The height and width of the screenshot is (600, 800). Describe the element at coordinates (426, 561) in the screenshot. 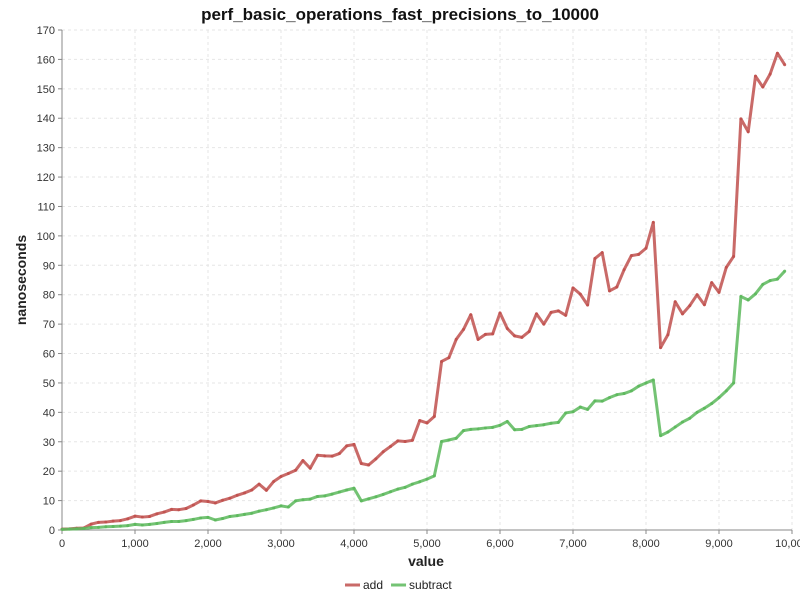

I see `x-axis-title: value` at that location.